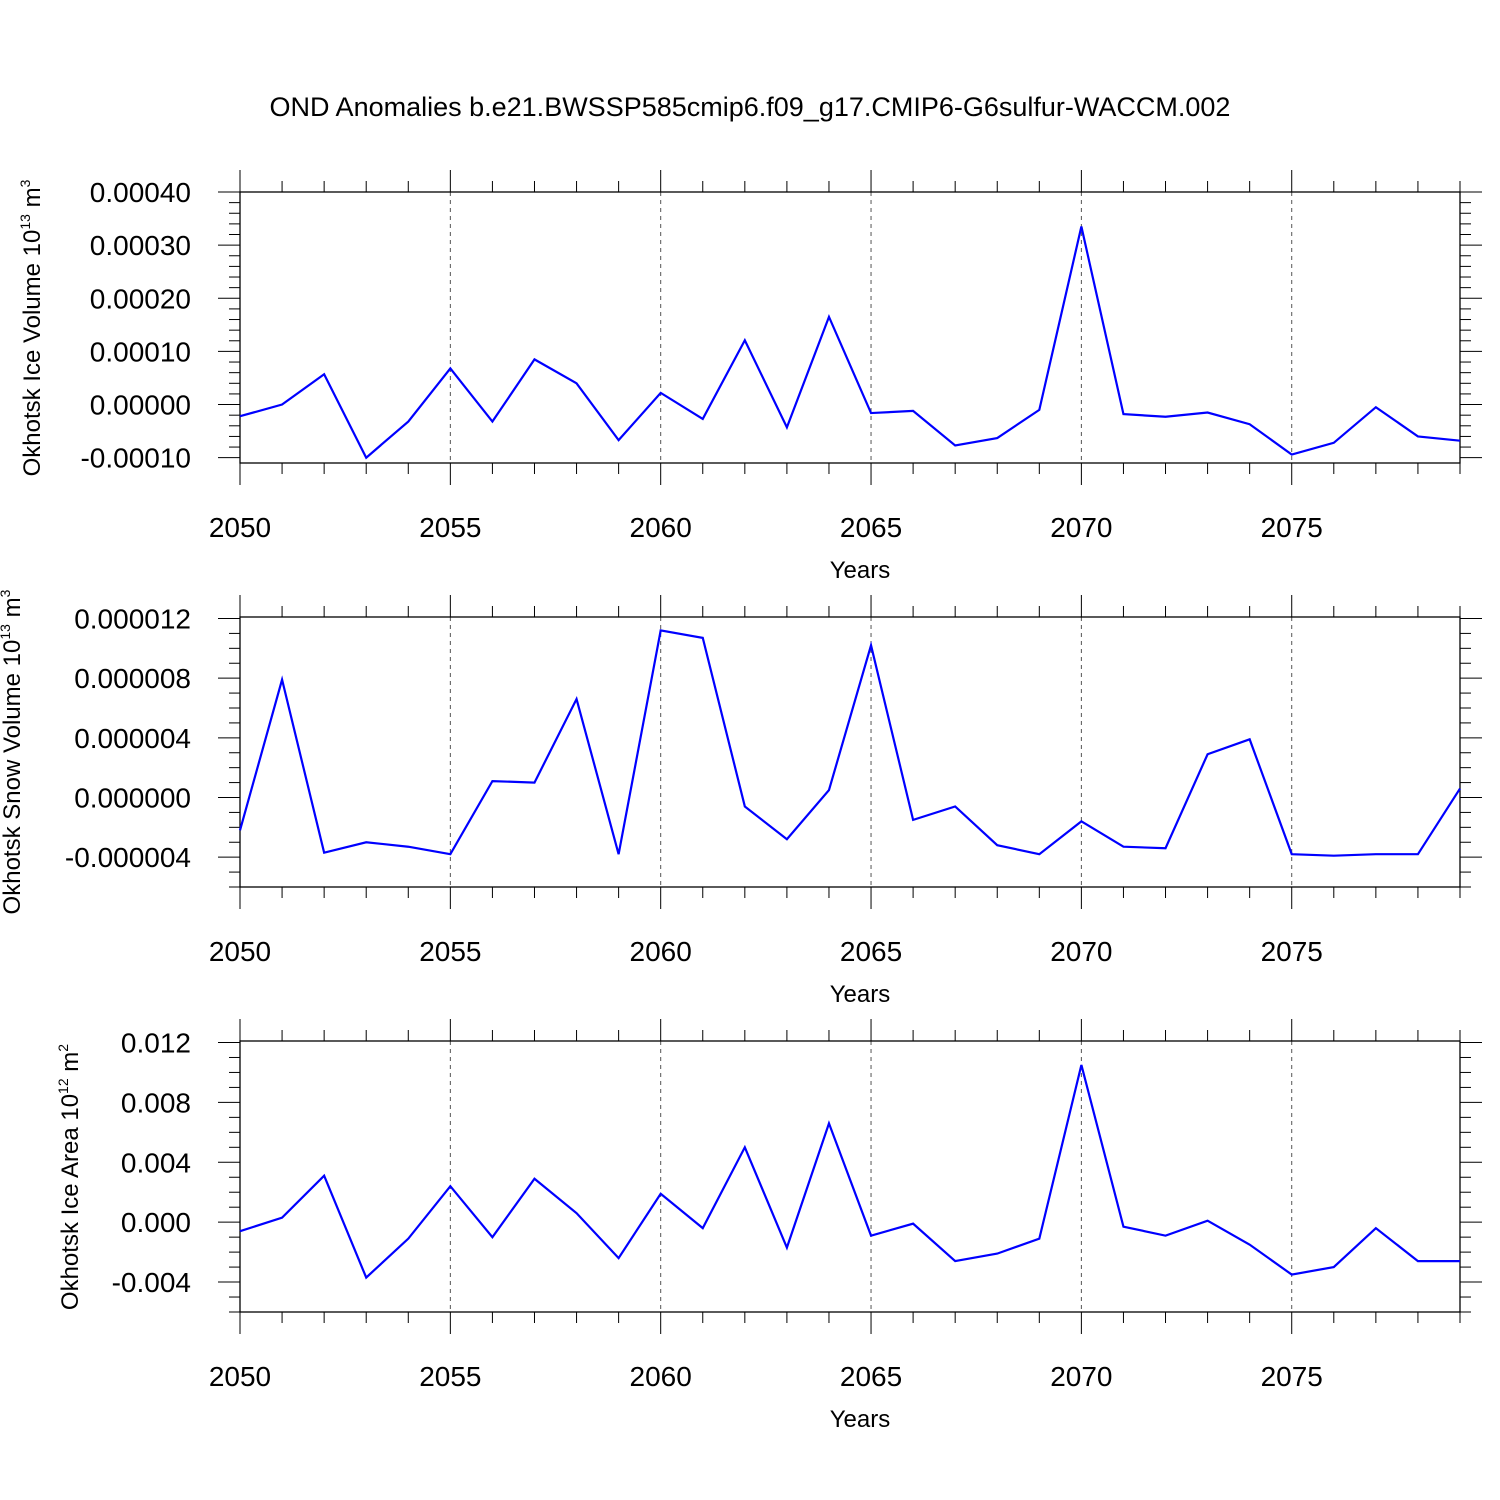 The width and height of the screenshot is (1500, 1500). What do you see at coordinates (151, 1282) in the screenshot?
I see `y-tick-label: -0.004` at bounding box center [151, 1282].